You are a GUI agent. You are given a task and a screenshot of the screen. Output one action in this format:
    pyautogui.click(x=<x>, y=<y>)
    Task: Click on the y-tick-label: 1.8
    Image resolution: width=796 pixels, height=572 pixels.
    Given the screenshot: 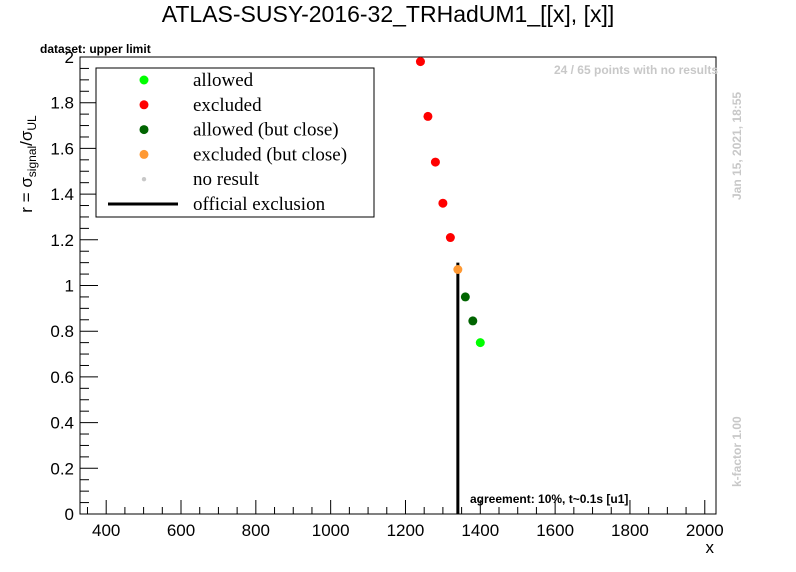 What is the action you would take?
    pyautogui.click(x=62, y=103)
    